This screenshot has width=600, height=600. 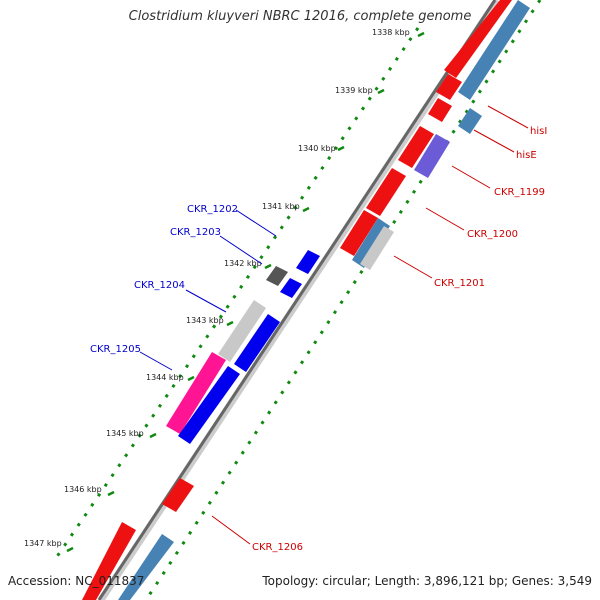 What do you see at coordinates (159, 285) in the screenshot?
I see `gene-label-ckr1204: CKR_1204` at bounding box center [159, 285].